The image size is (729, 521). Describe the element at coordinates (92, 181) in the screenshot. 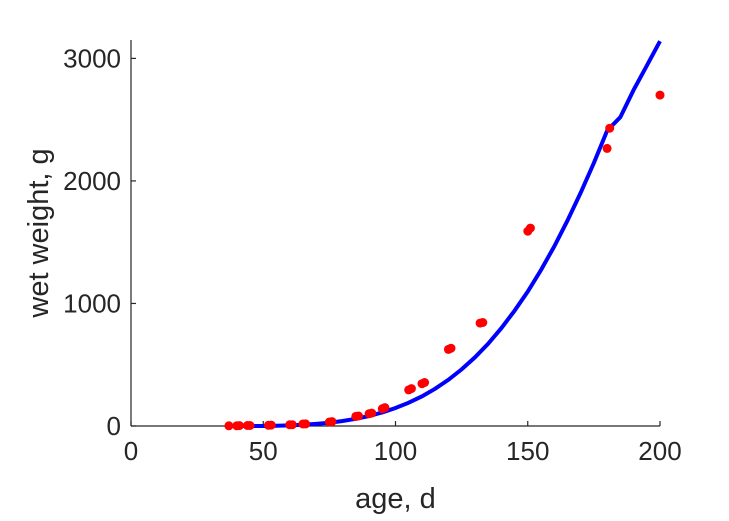

I see `y-tick-label: 2000` at that location.